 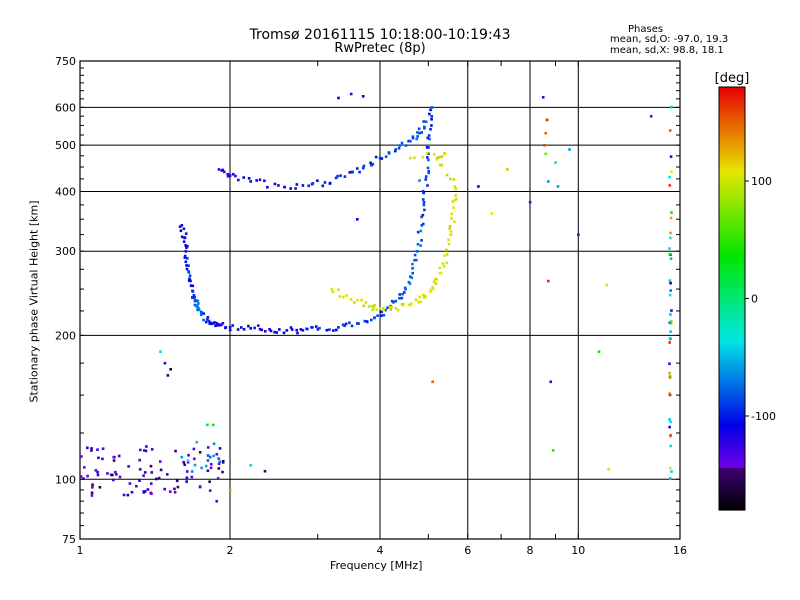 I want to click on x-tick-label: 8, so click(x=530, y=550).